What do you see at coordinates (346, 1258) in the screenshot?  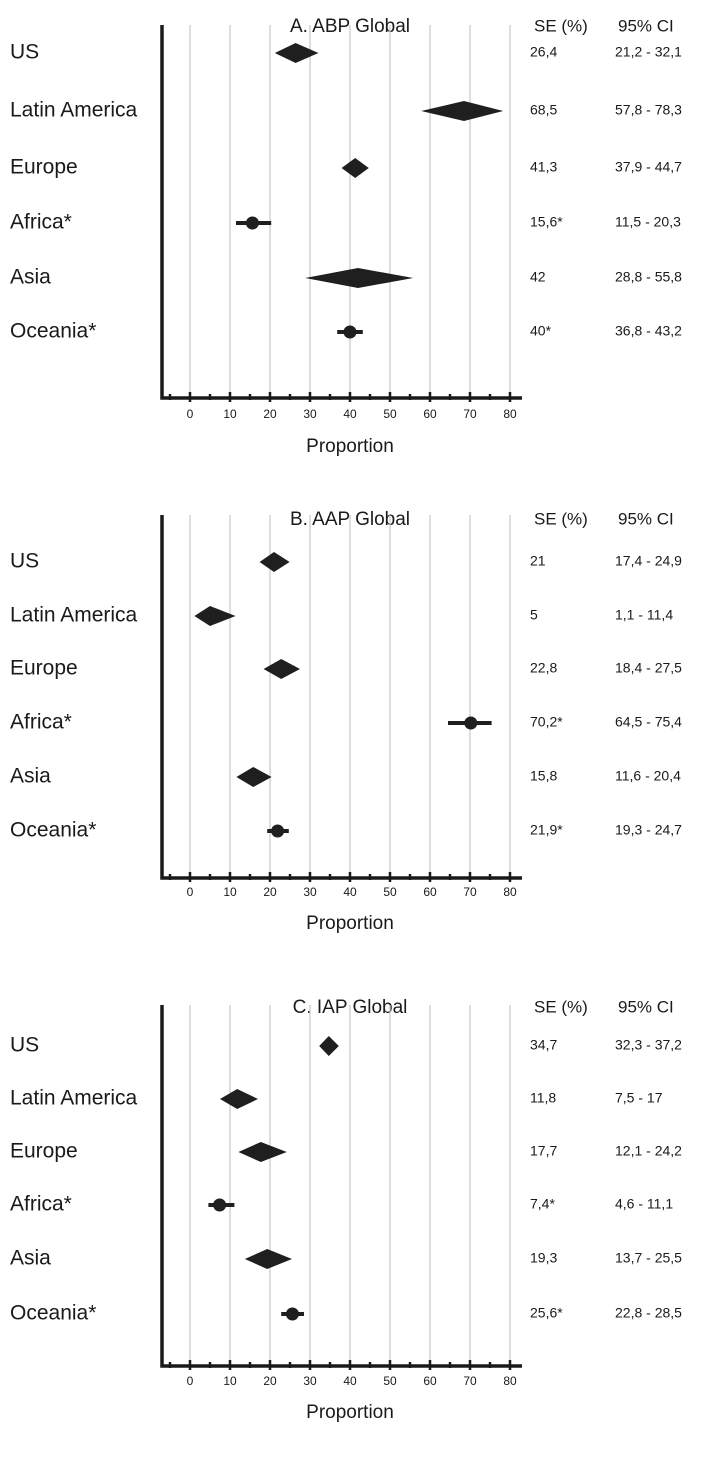 I see `forest-row: Asia 19,3 13,7 - 25,5` at bounding box center [346, 1258].